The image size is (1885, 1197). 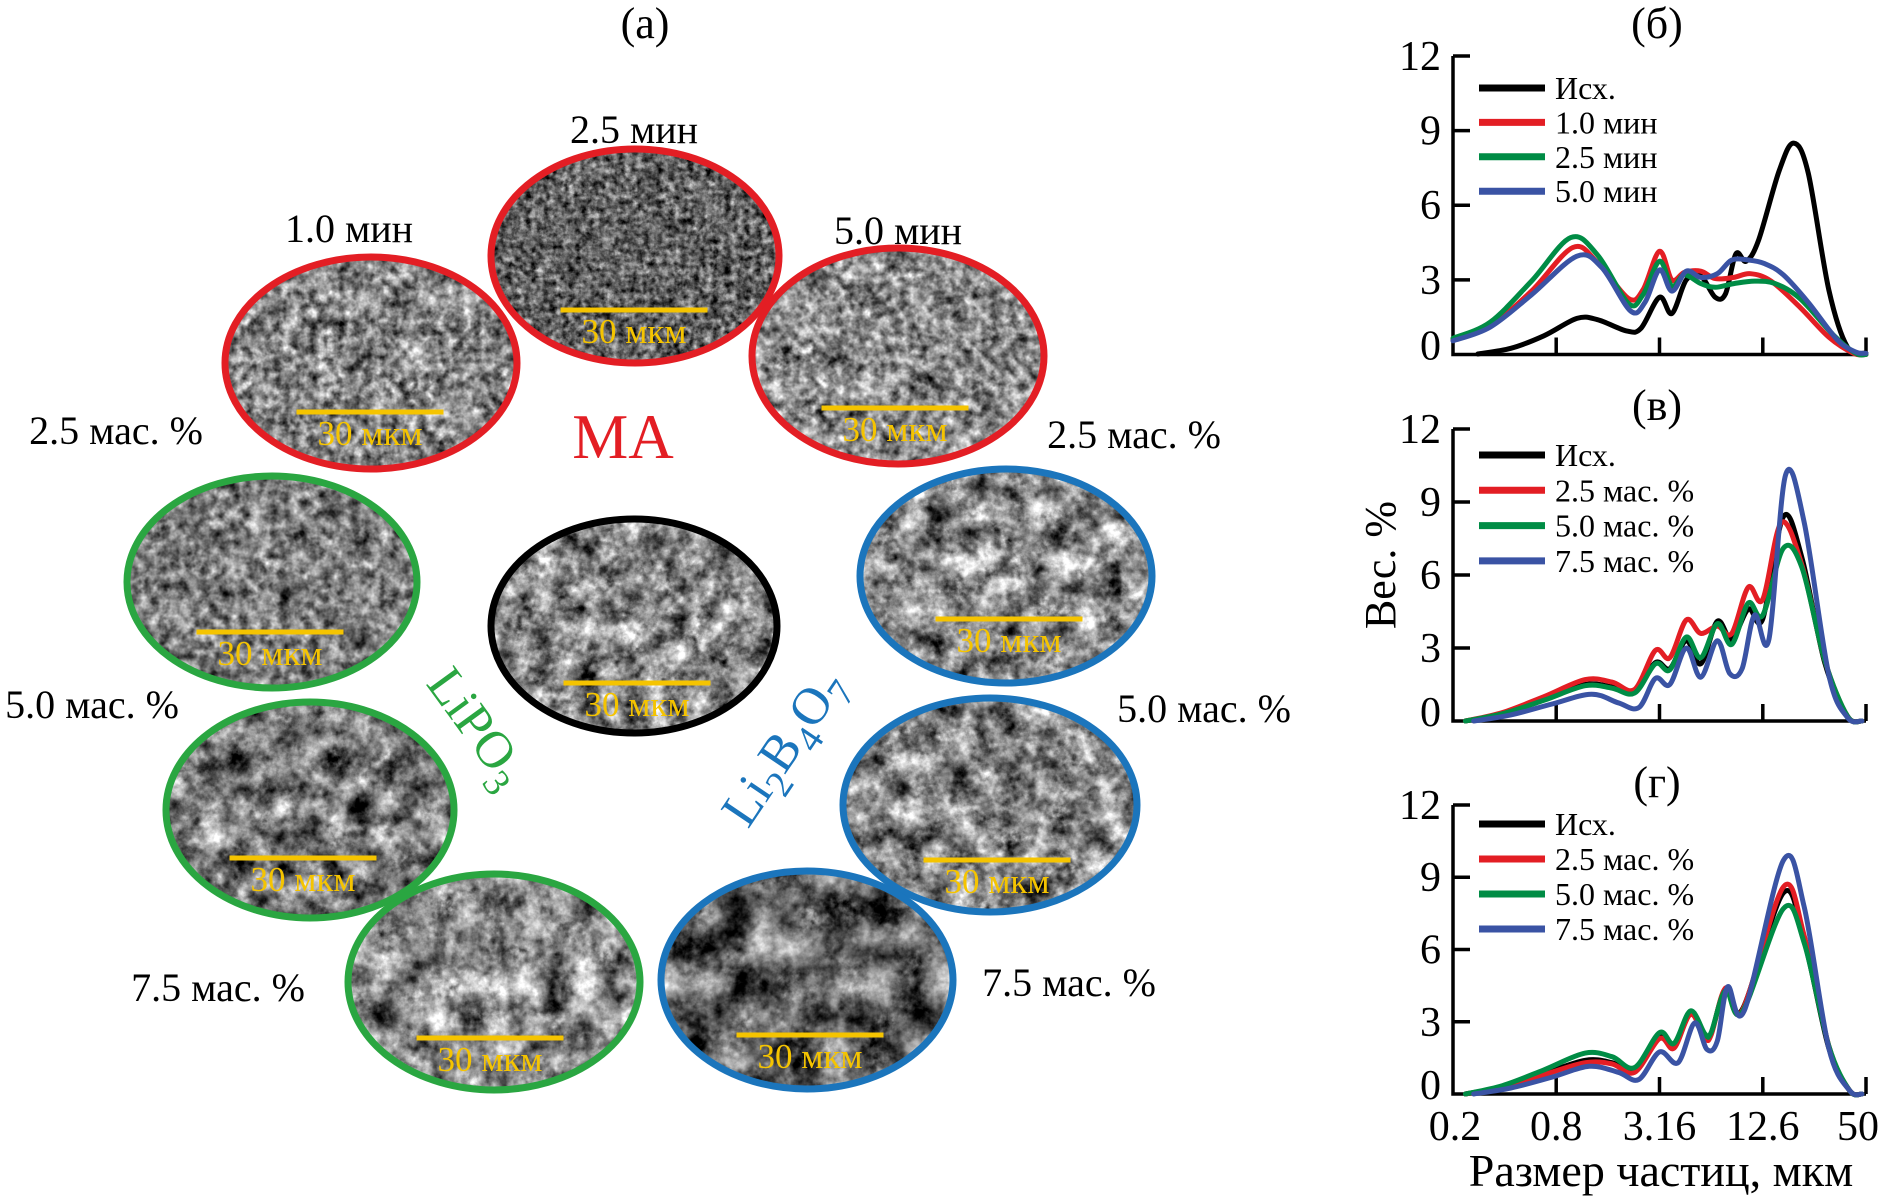 I want to click on svg-text: 12.6, so click(x=1763, y=1127).